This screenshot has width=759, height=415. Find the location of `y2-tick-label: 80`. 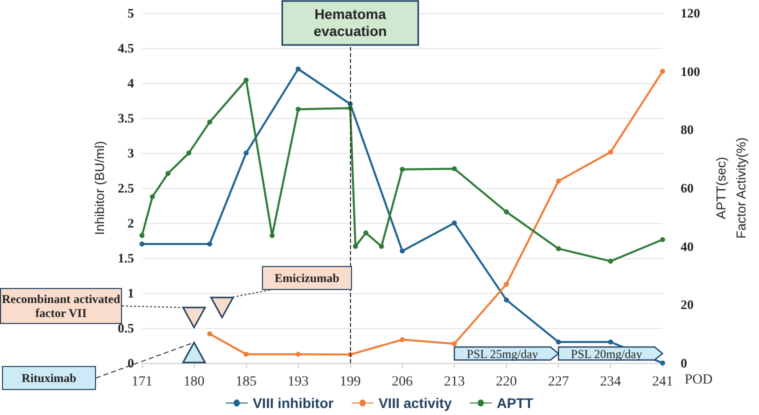

y2-tick-label: 80 is located at coordinates (687, 130).